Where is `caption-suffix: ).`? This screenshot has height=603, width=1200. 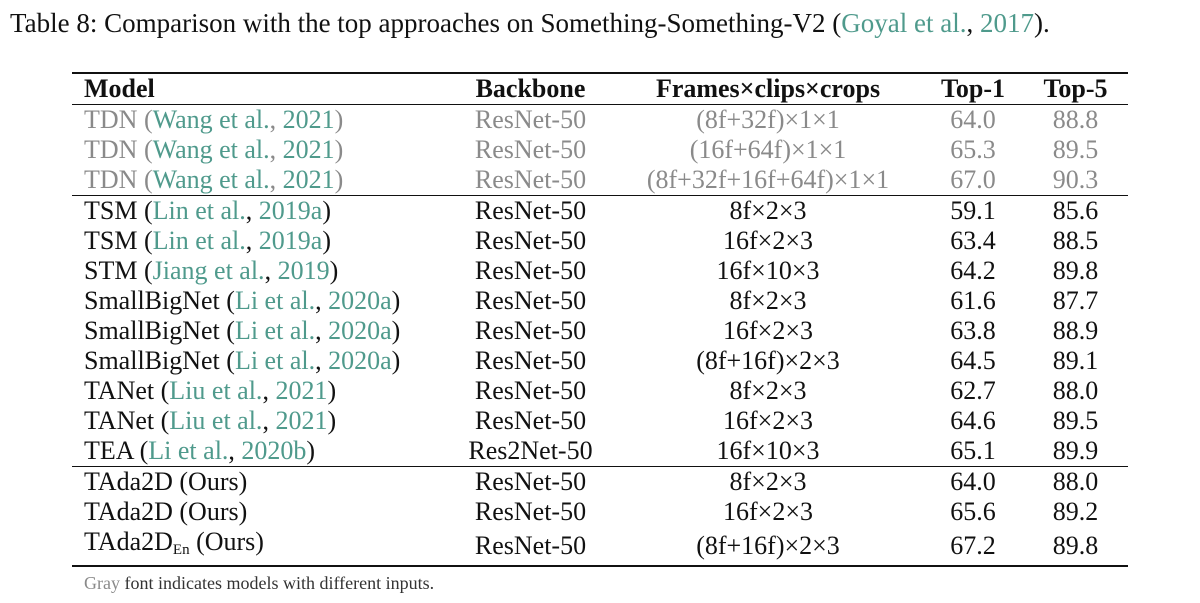 caption-suffix: ). is located at coordinates (1041, 23).